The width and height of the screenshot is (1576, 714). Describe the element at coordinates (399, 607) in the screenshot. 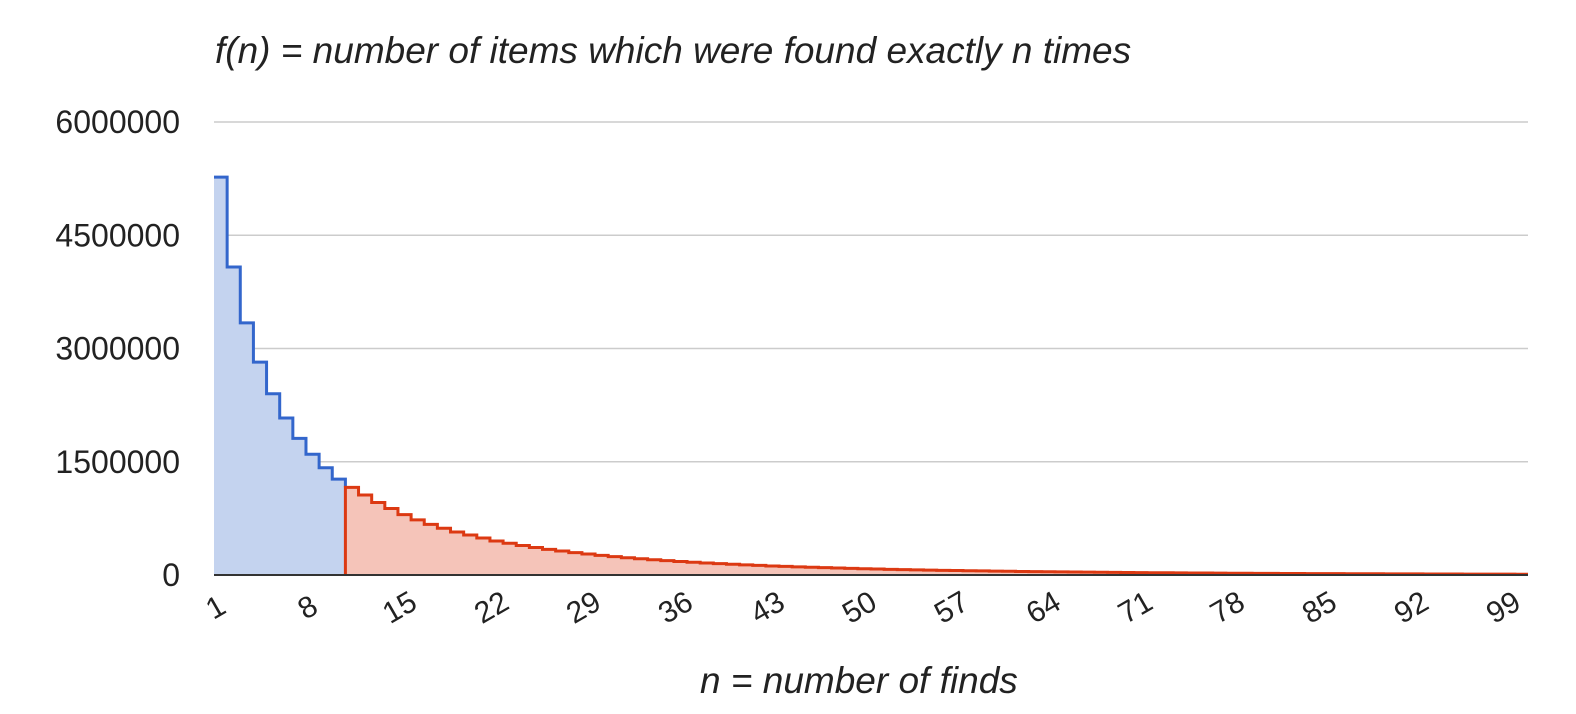

I see `x-tick-label: 15` at that location.